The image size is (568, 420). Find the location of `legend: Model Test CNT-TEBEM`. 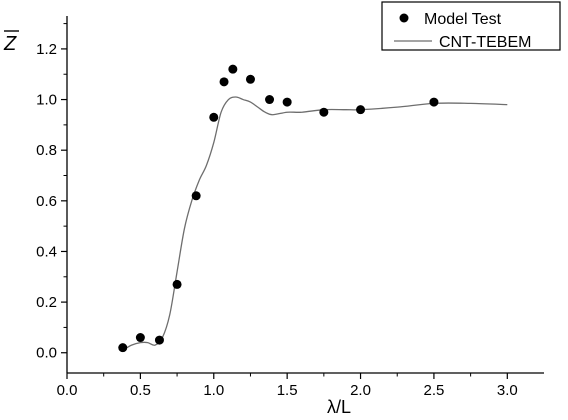

legend: Model Test CNT-TEBEM is located at coordinates (471, 26).